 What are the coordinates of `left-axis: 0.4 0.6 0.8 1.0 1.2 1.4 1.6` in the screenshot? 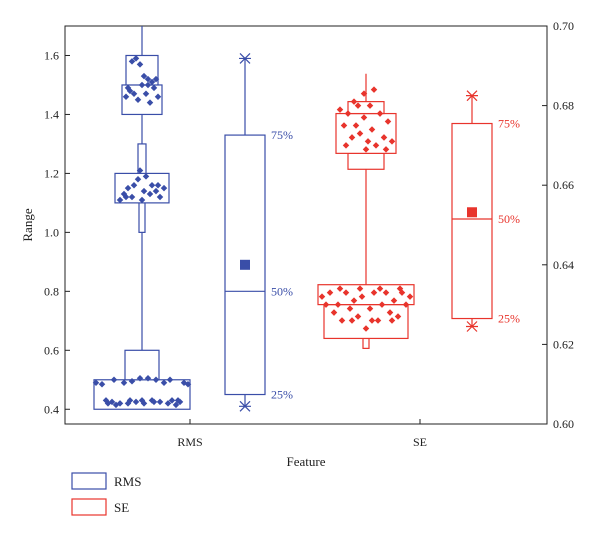 It's located at (57, 232).